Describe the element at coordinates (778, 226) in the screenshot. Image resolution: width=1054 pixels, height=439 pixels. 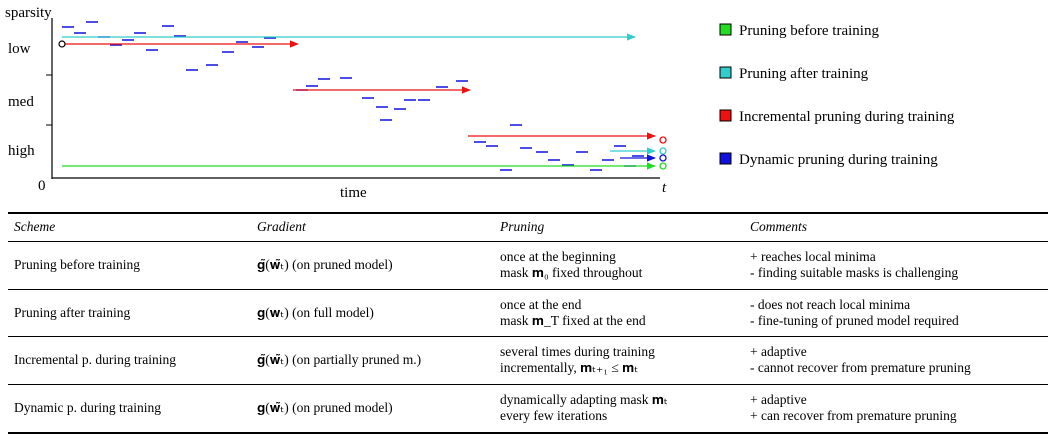
I see `table-header: Comments` at that location.